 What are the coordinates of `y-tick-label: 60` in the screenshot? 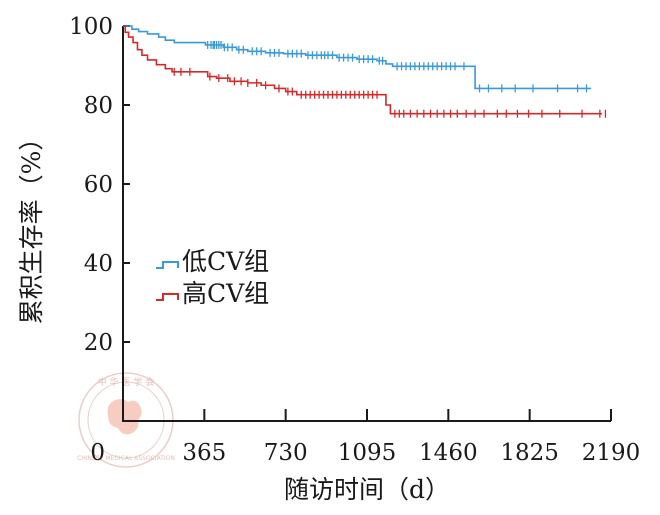 It's located at (98, 185).